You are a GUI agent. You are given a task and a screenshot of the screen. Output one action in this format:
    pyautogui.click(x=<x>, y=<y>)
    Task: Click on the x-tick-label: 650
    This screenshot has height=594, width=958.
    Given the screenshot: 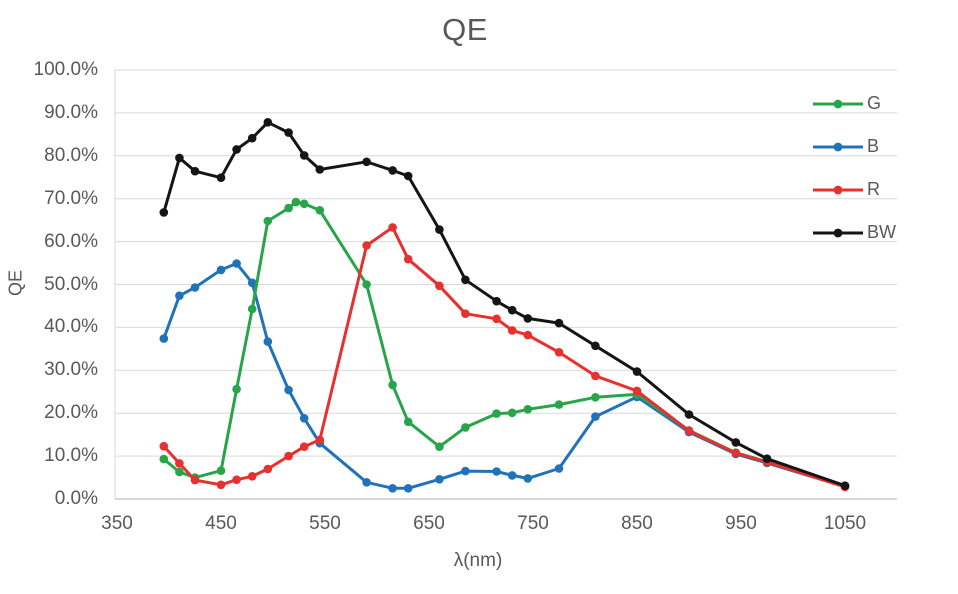 What is the action you would take?
    pyautogui.click(x=429, y=523)
    